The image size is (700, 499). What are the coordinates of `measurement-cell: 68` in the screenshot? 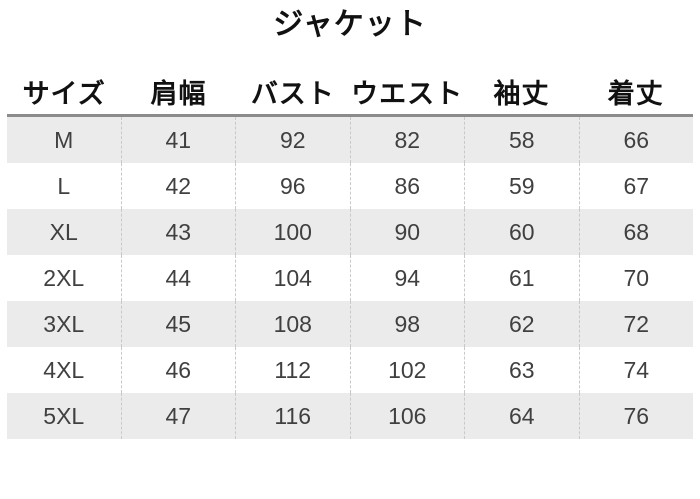 It's located at (636, 232).